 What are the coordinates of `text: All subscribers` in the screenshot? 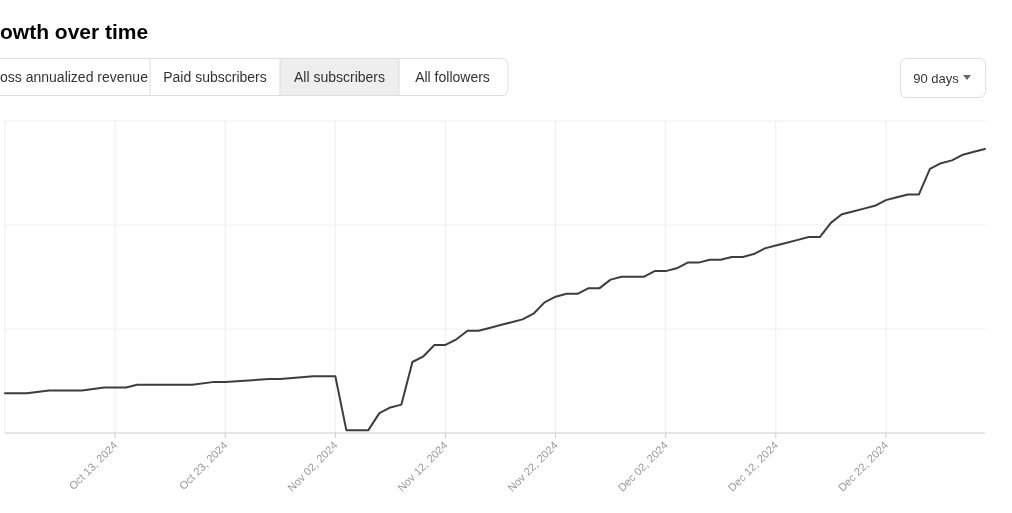 It's located at (339, 77).